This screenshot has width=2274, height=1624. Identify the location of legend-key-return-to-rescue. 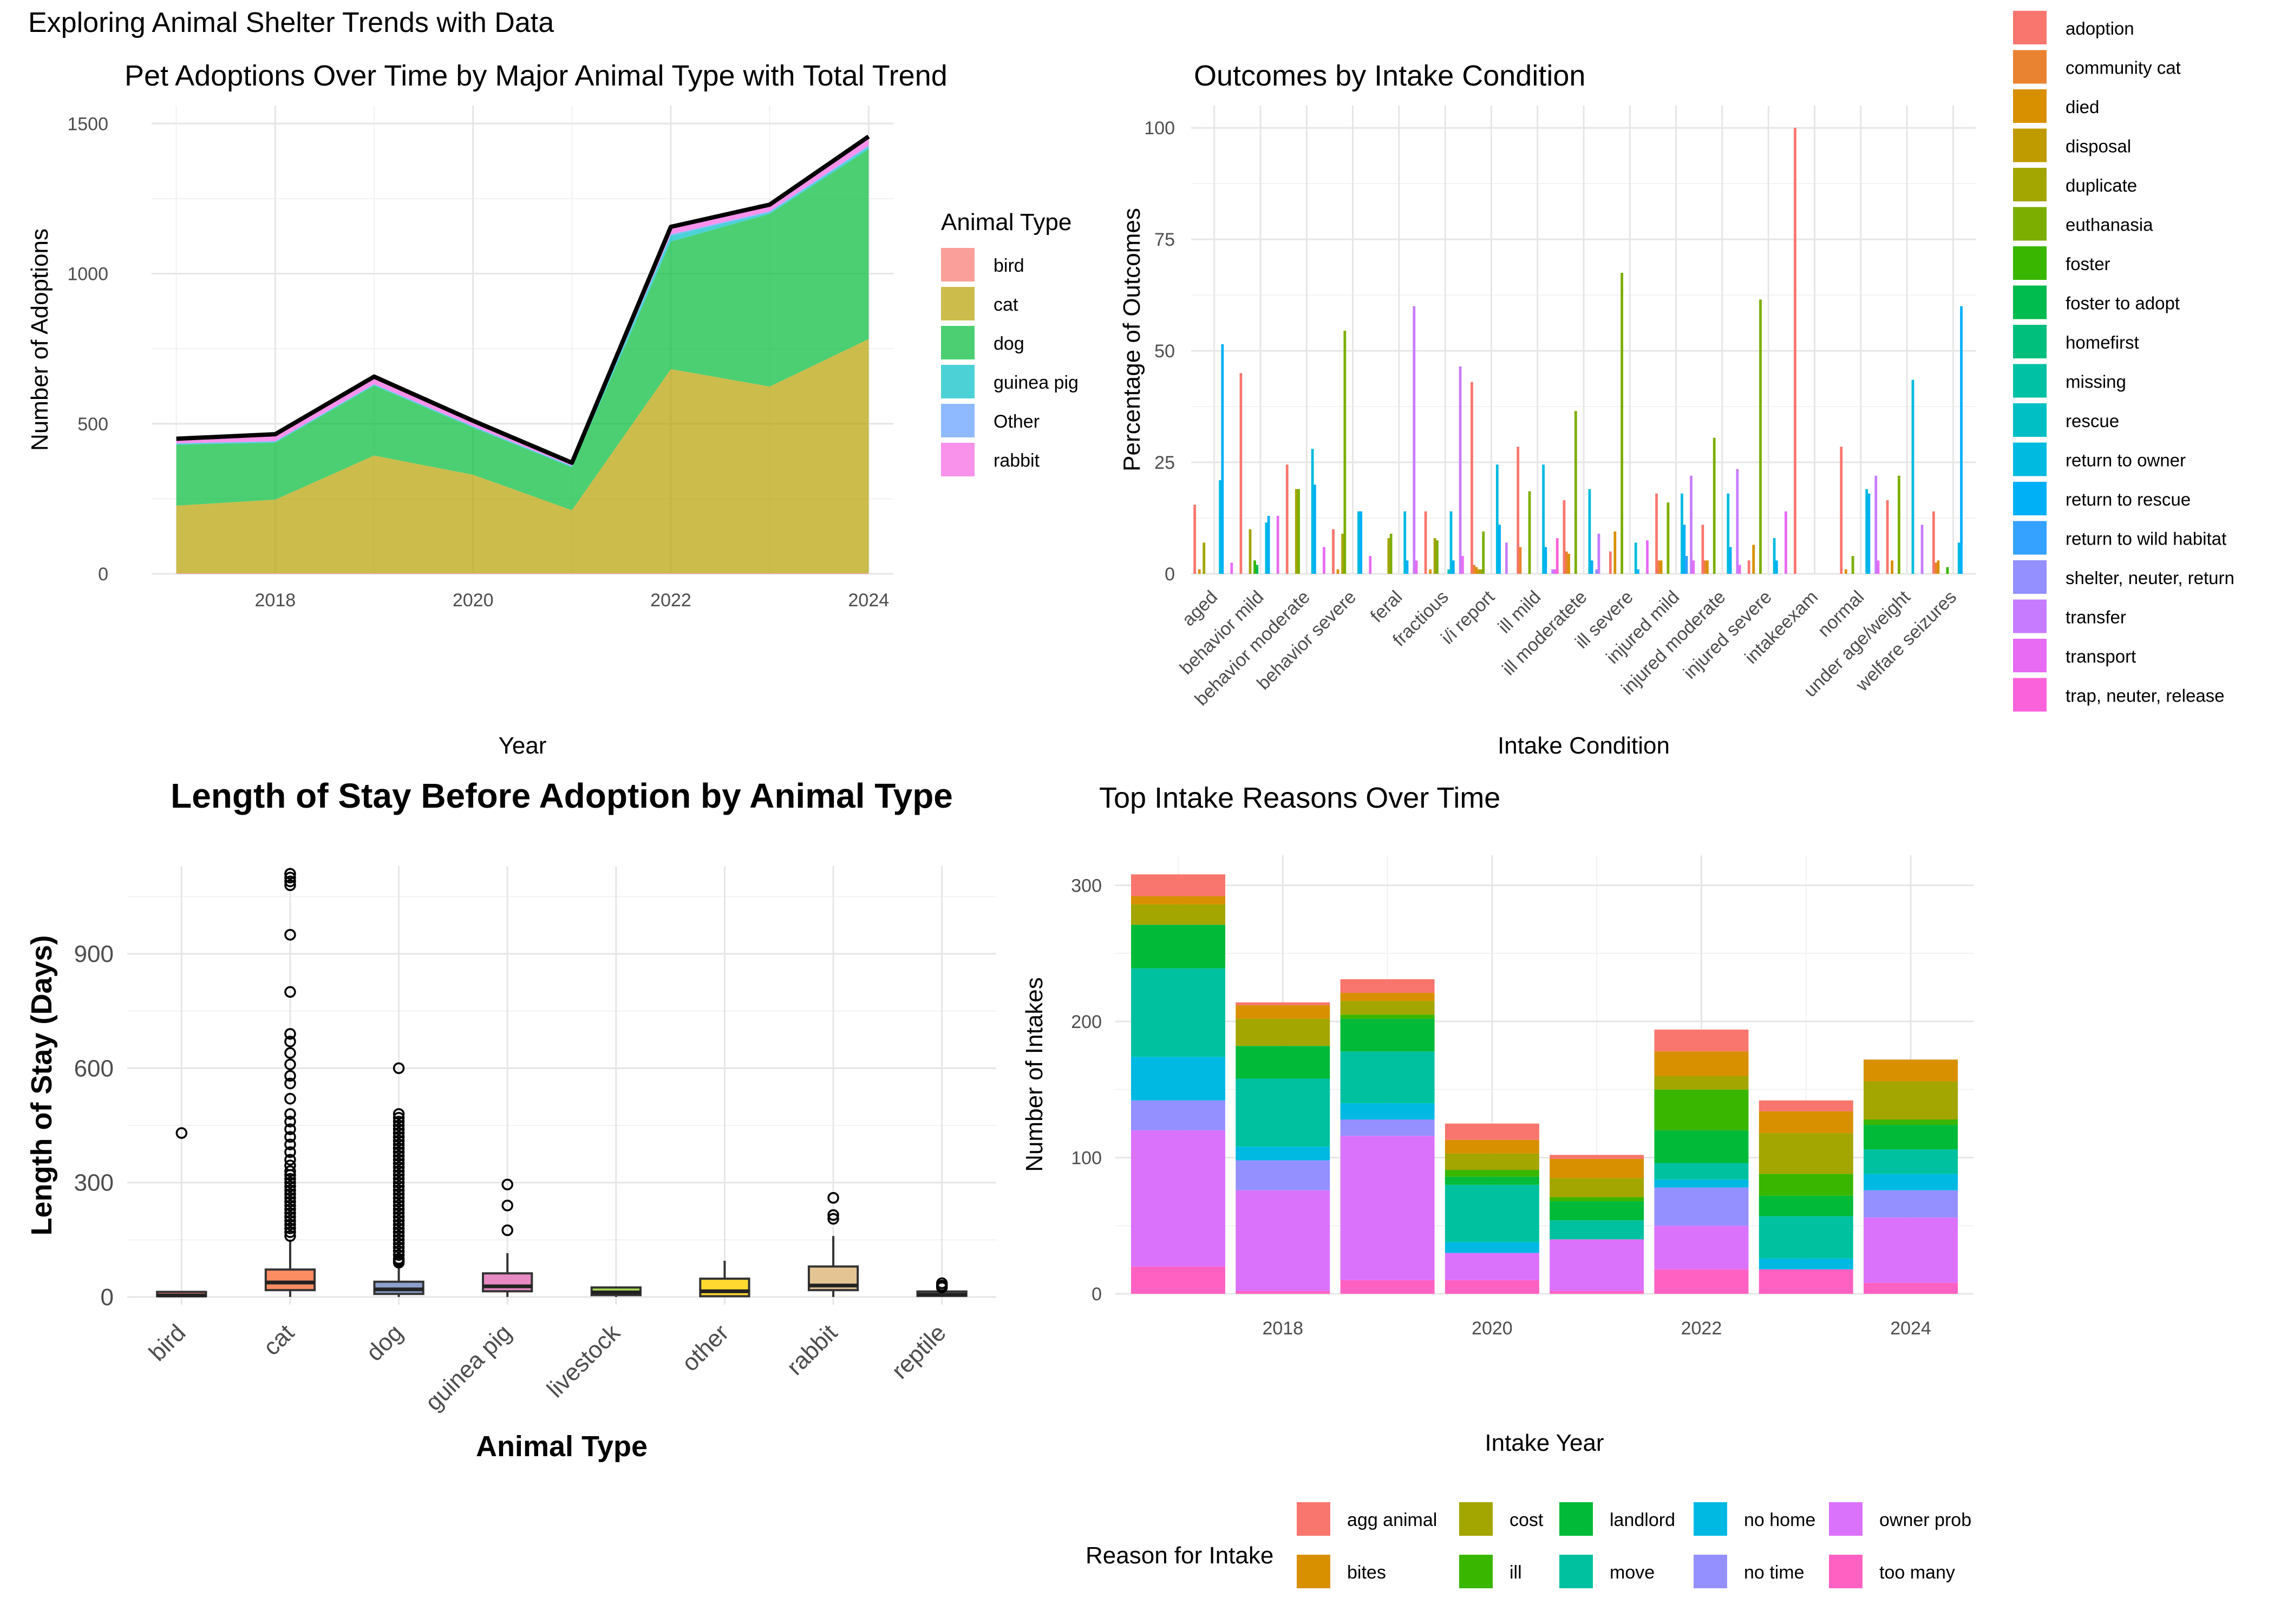
(2030, 498).